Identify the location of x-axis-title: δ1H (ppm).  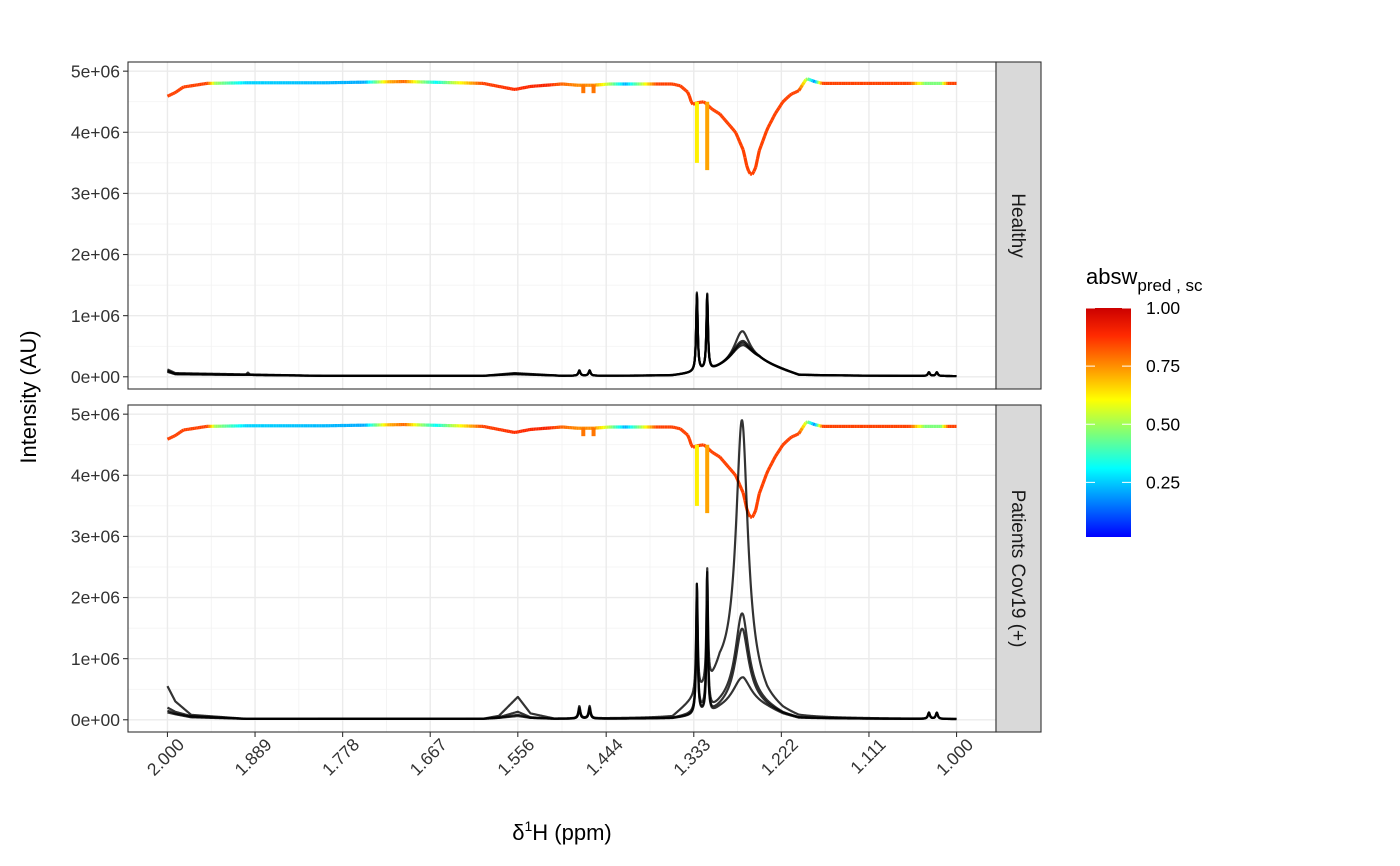
(562, 831).